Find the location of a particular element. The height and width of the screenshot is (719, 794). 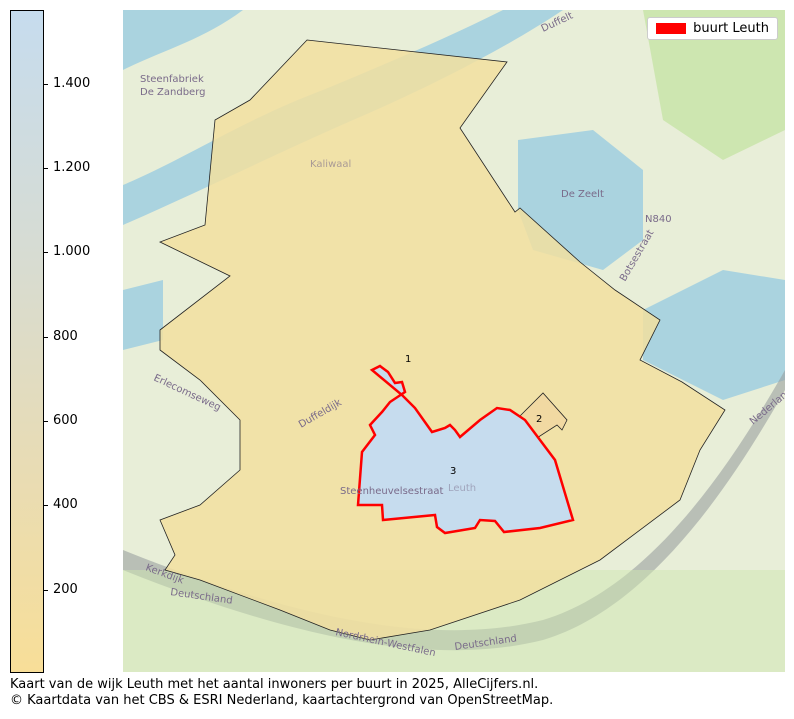

place-label: Steenfabriek is located at coordinates (172, 79).